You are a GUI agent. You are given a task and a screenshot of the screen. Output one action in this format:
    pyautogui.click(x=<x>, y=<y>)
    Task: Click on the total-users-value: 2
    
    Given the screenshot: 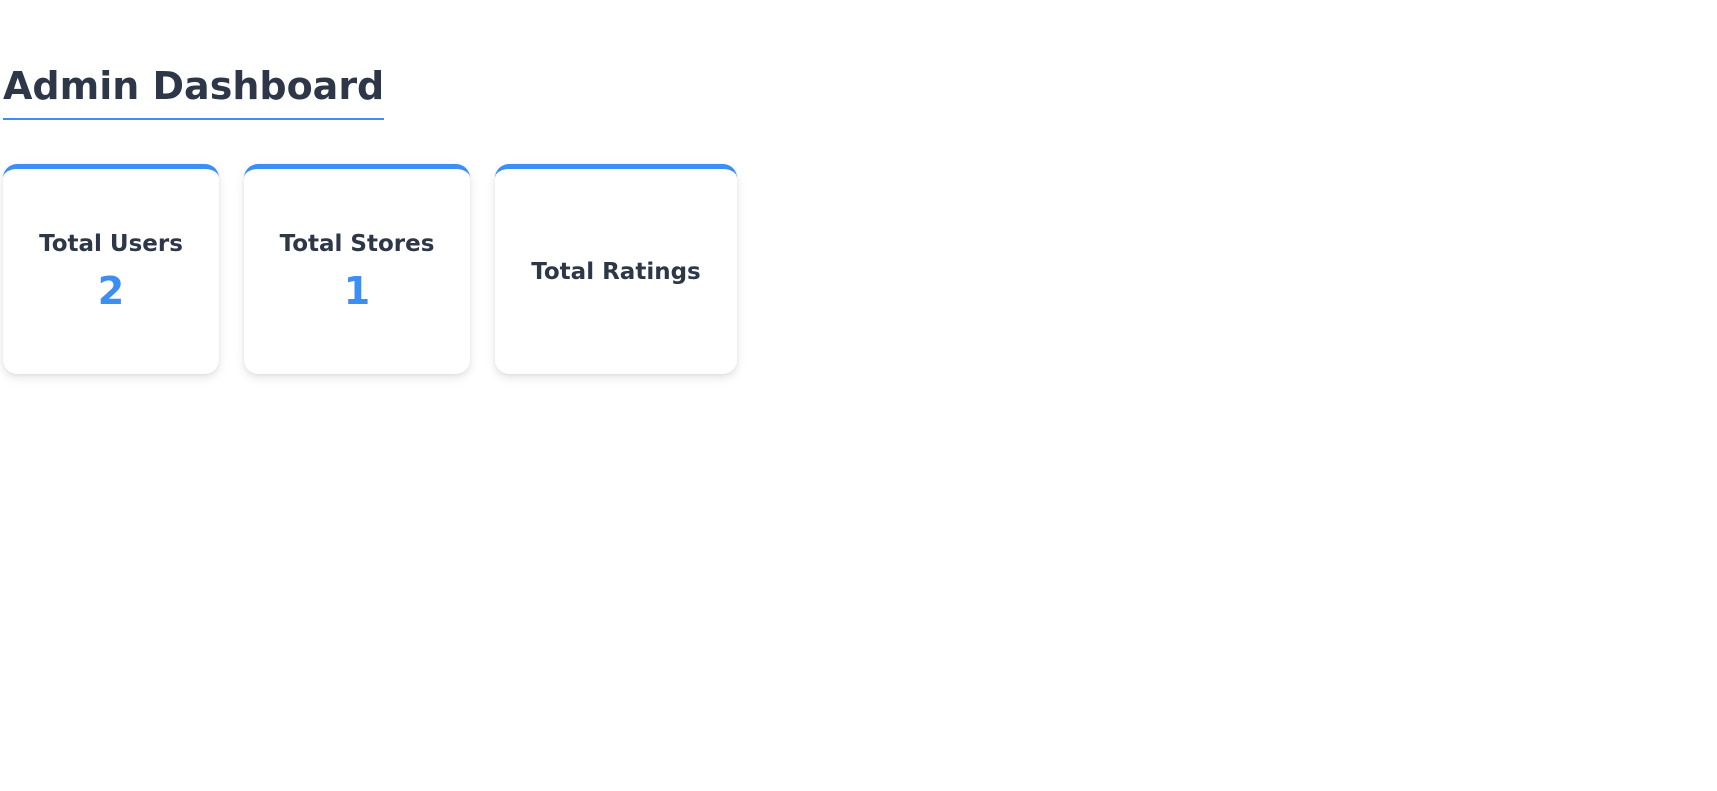 What is the action you would take?
    pyautogui.click(x=111, y=290)
    